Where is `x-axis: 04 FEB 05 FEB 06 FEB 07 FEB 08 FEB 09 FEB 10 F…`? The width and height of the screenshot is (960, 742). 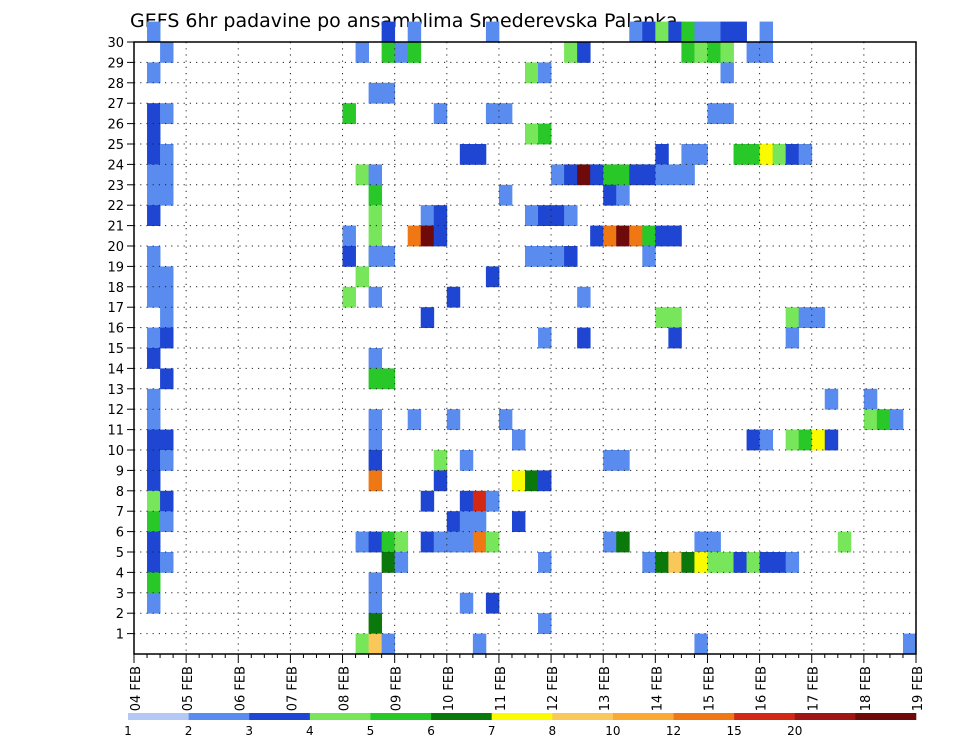 x-axis: 04 FEB 05 FEB 06 FEB 07 FEB 08 FEB 09 FEB 10 F… is located at coordinates (527, 682).